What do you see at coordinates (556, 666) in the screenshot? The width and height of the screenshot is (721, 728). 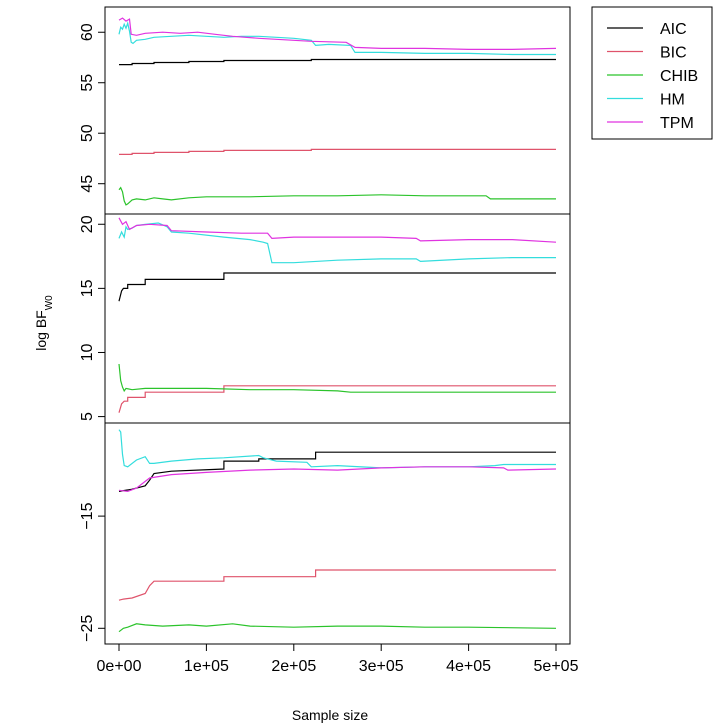 I see `x-tick-label: 5e+05` at bounding box center [556, 666].